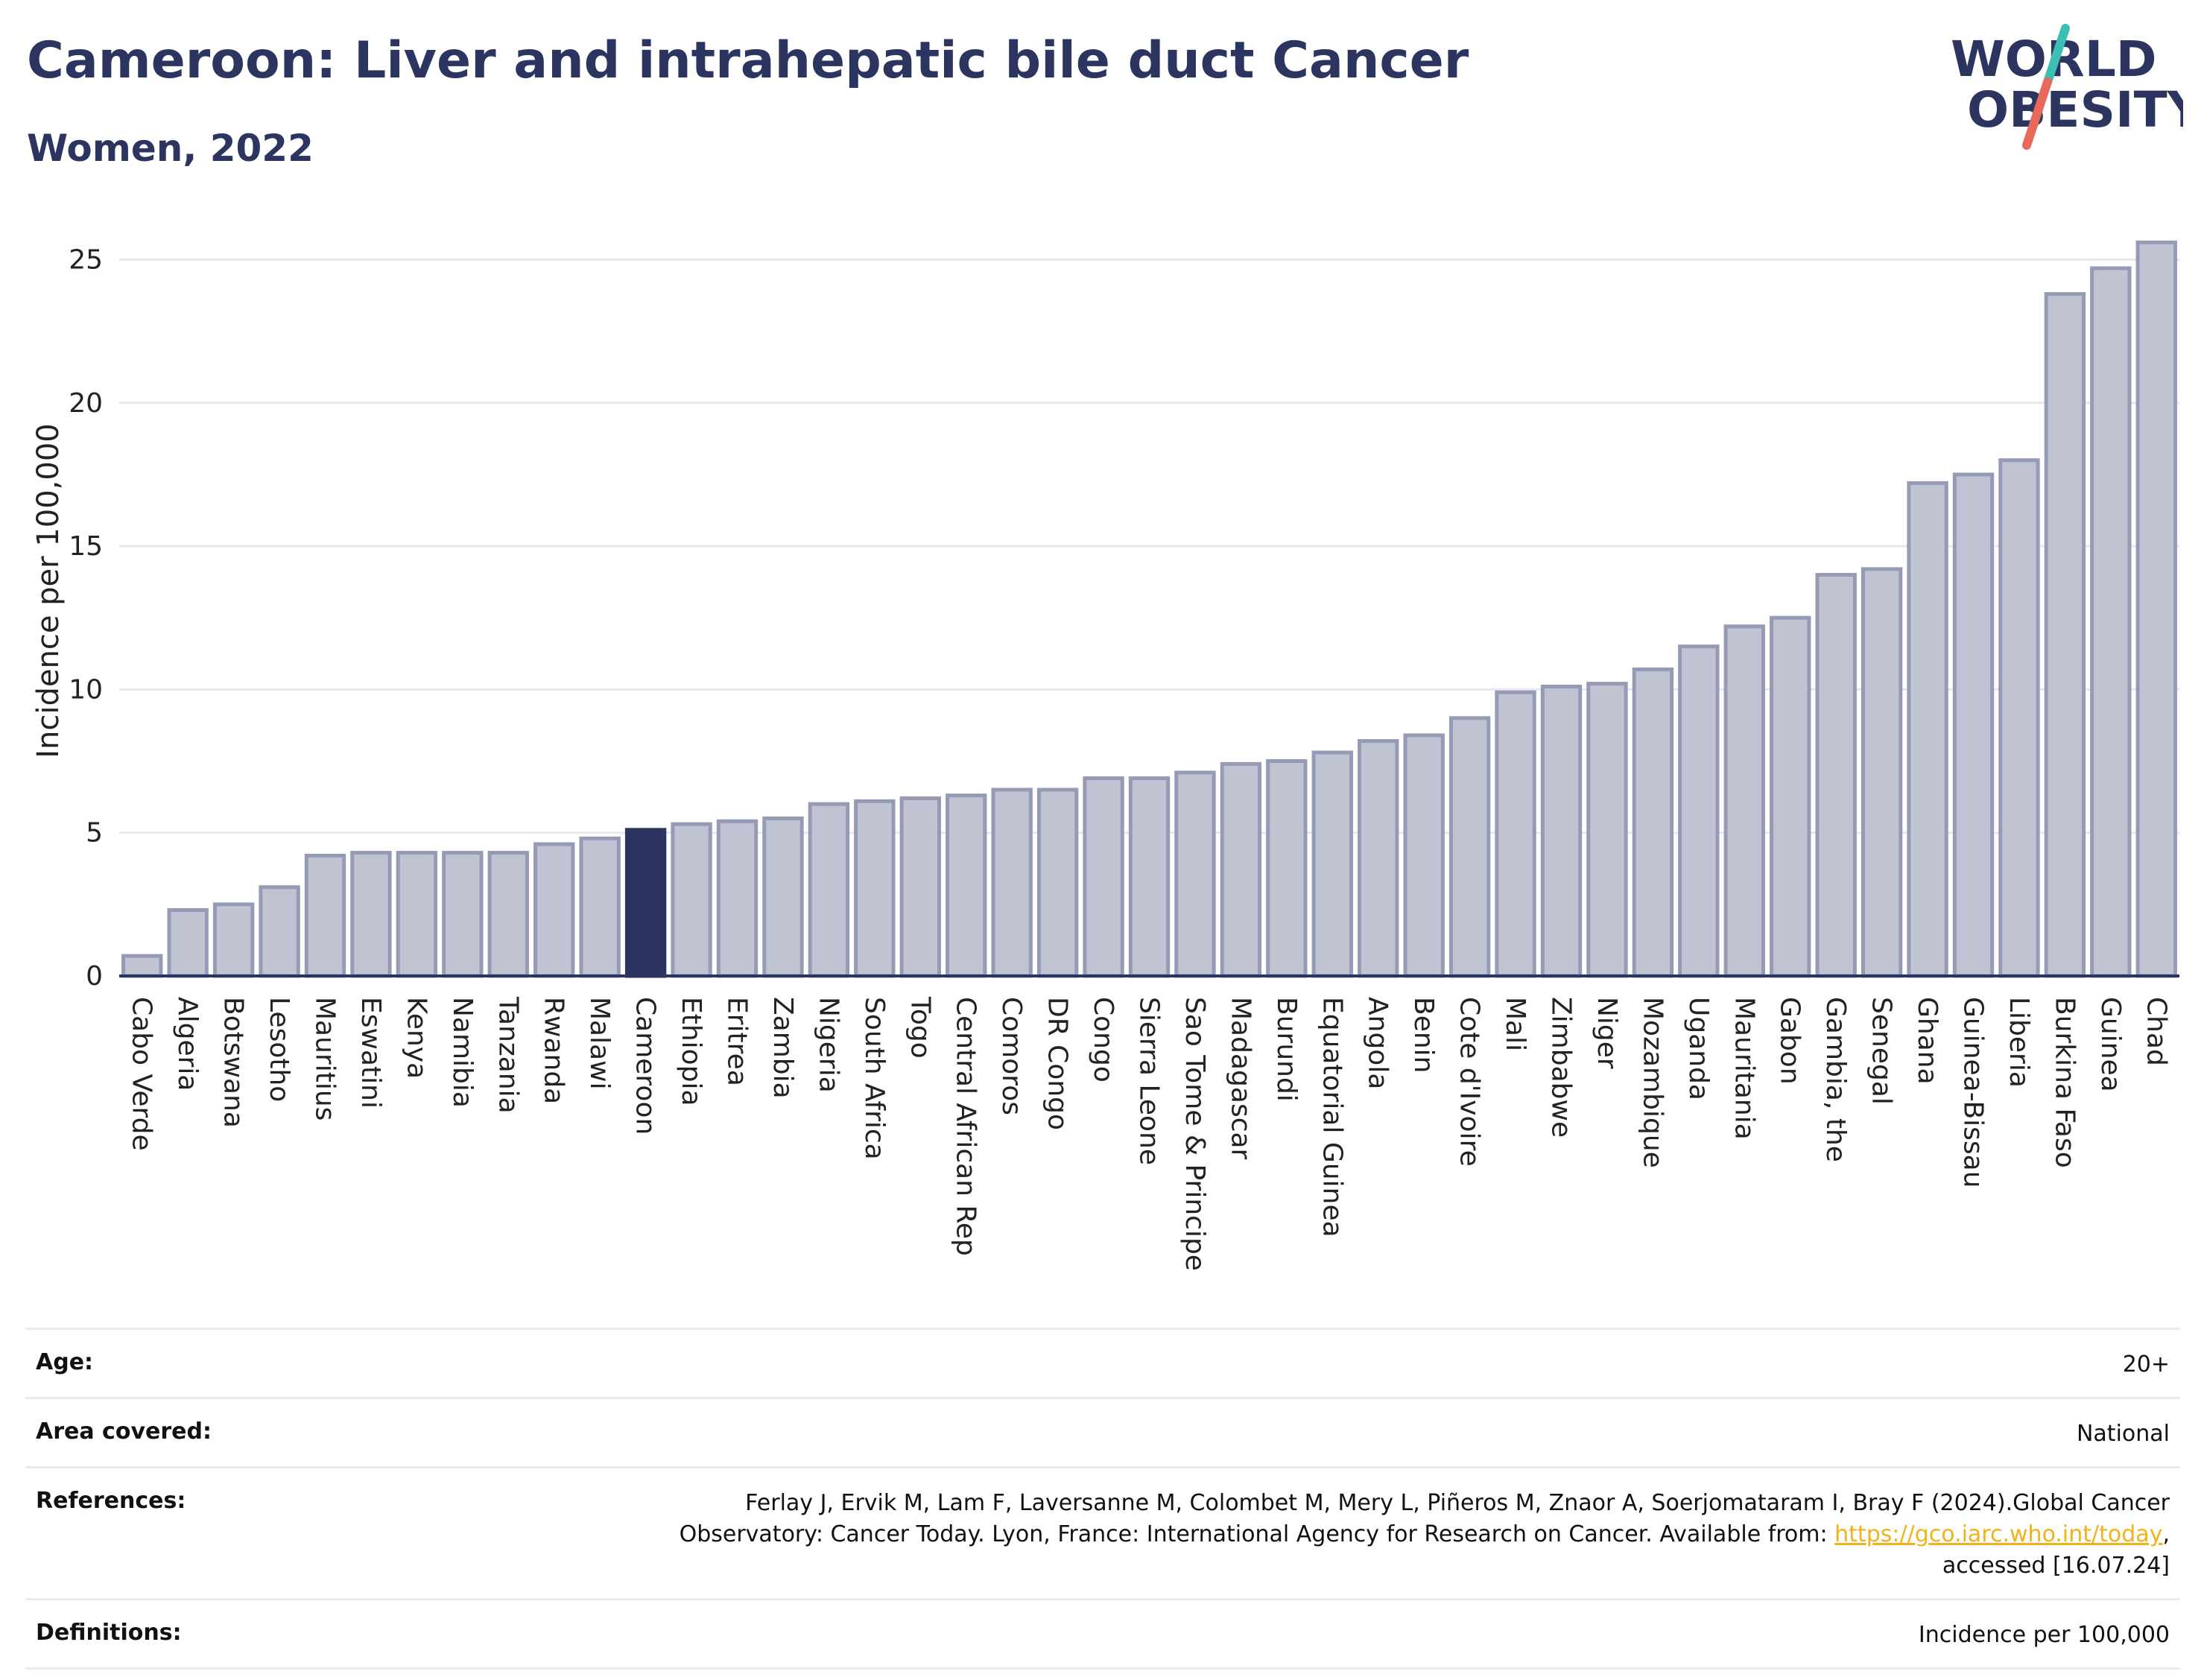 The height and width of the screenshot is (1680, 2204). Describe the element at coordinates (1561, 1067) in the screenshot. I see `x-tick-label: Zimbabwe` at that location.